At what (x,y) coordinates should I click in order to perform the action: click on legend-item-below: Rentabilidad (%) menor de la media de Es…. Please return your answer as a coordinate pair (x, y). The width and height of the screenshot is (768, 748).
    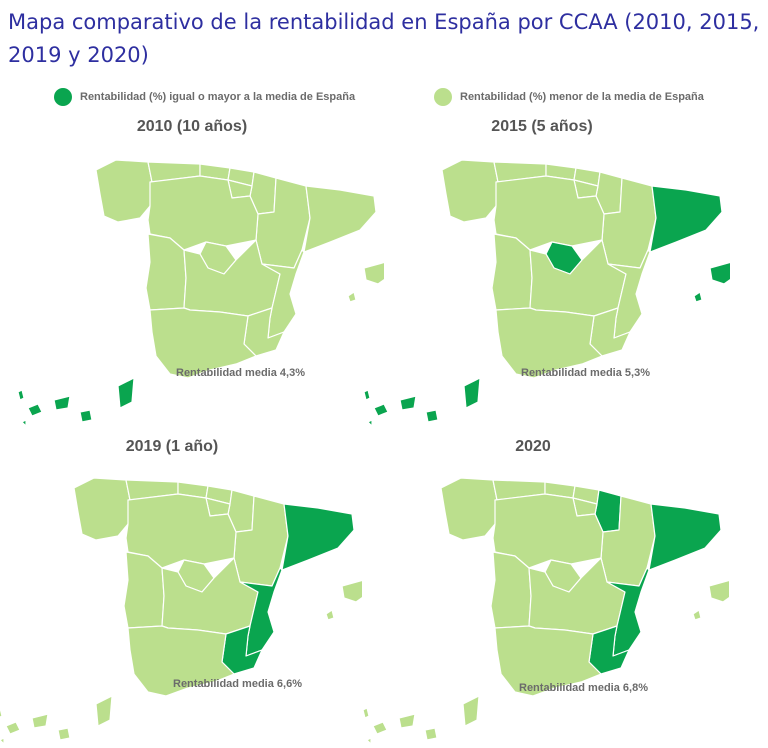
    Looking at the image, I should click on (569, 97).